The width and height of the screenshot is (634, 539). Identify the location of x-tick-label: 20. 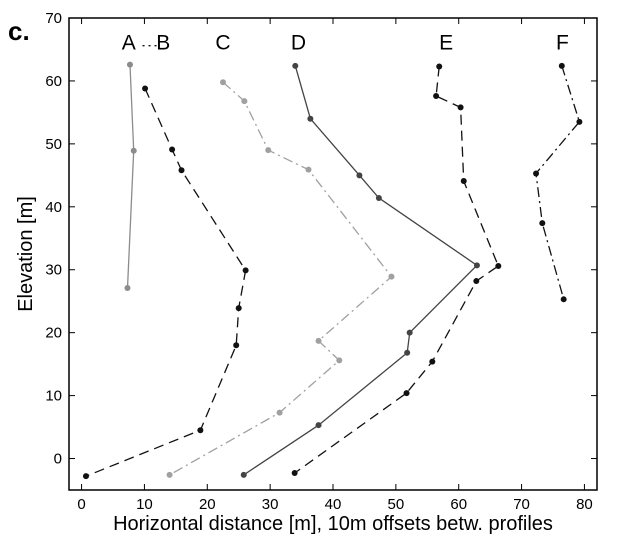
(207, 504).